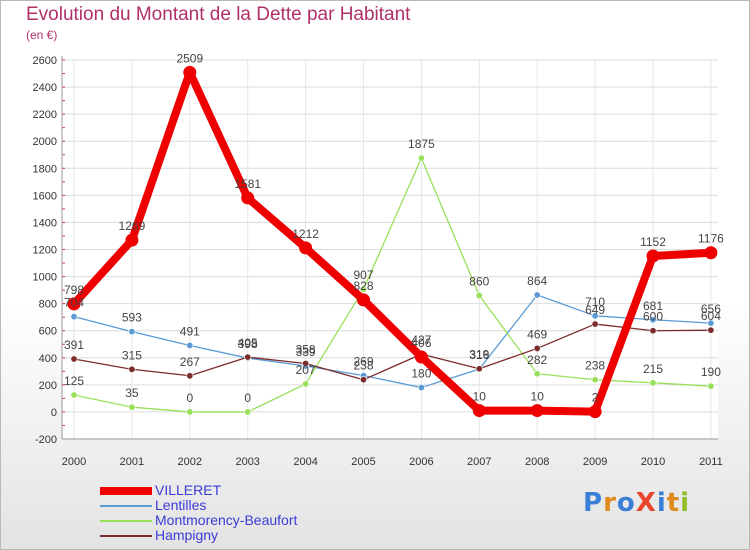 Image resolution: width=750 pixels, height=550 pixels. What do you see at coordinates (538, 397) in the screenshot?
I see `data-label: 10` at bounding box center [538, 397].